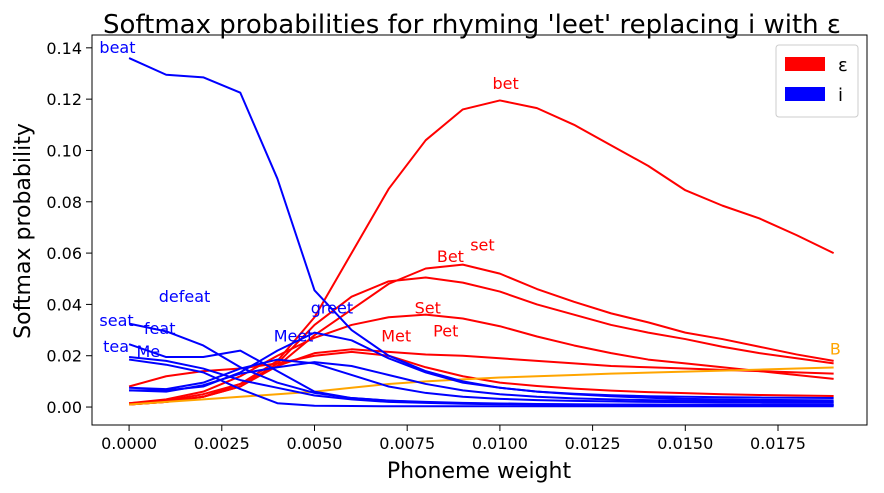 This screenshot has height=493, width=884. I want to click on series-label-bet: Bet, so click(450, 256).